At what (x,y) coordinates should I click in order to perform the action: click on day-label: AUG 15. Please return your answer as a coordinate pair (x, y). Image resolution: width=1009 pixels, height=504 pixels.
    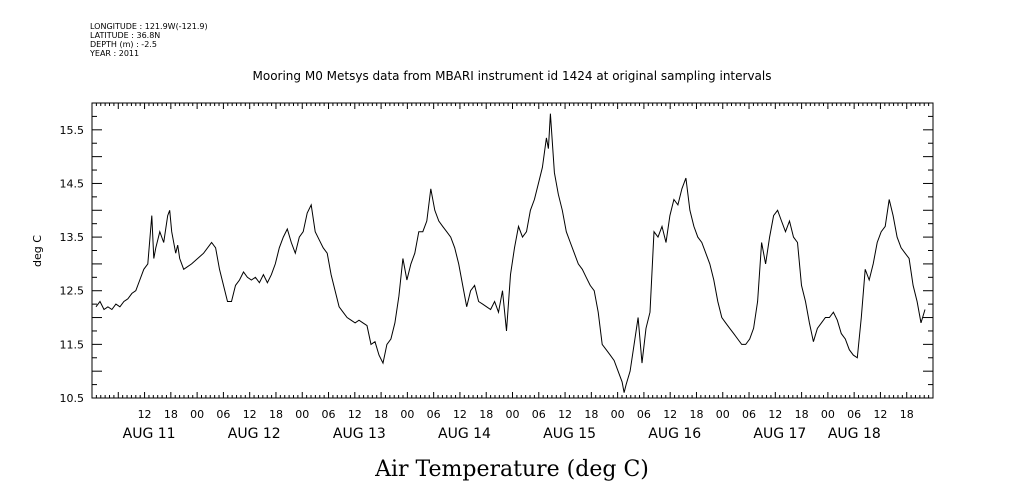
    Looking at the image, I should click on (569, 434).